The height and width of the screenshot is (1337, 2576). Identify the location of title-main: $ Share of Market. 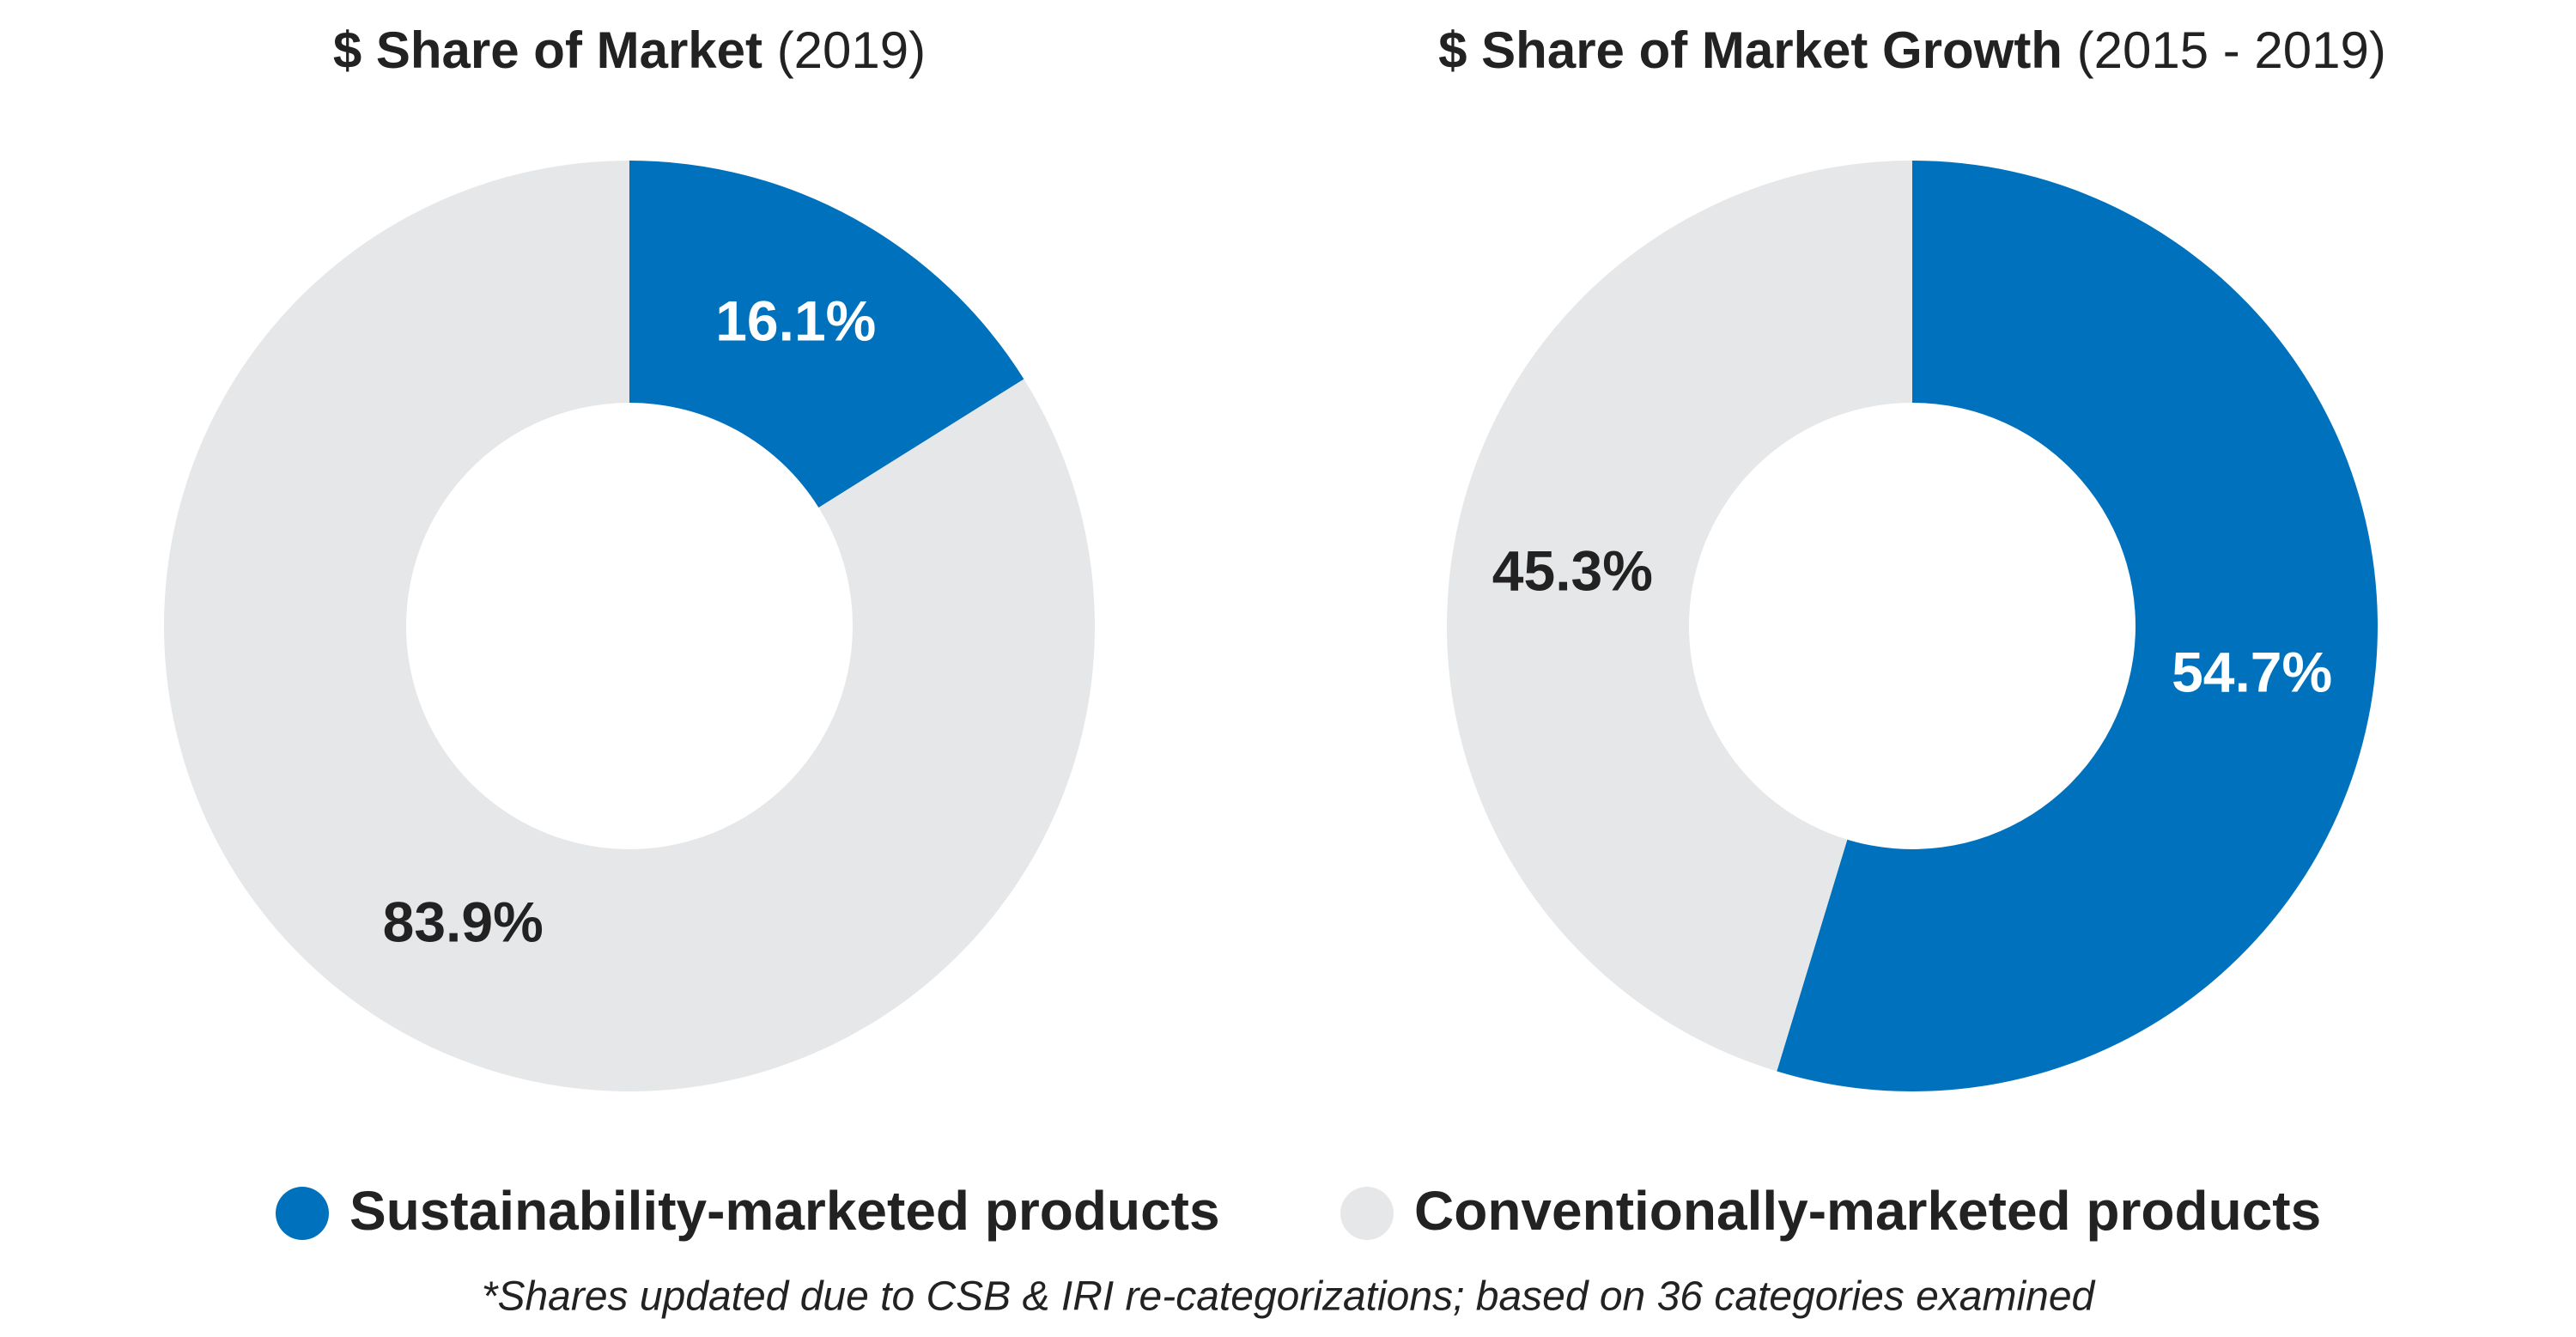
(547, 50).